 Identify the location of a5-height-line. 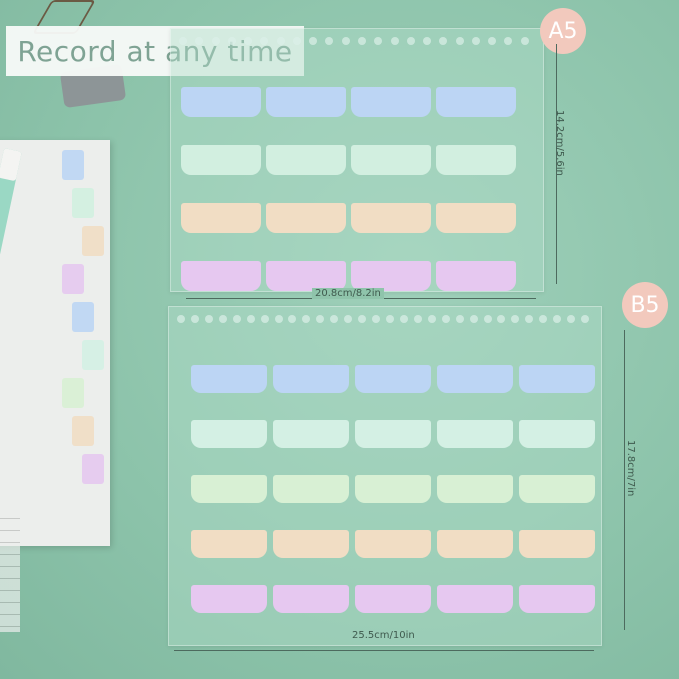
(556, 164).